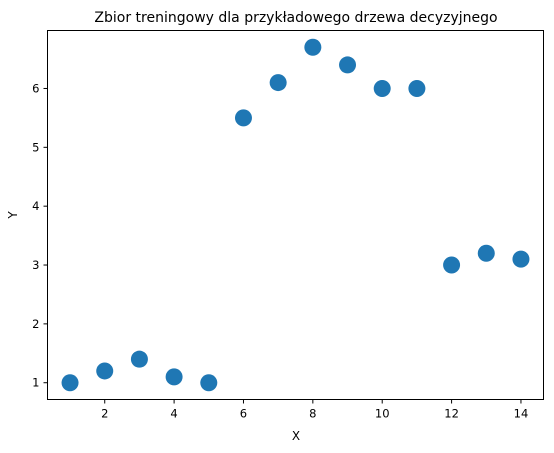 The height and width of the screenshot is (453, 554). What do you see at coordinates (243, 414) in the screenshot?
I see `x-tick-label: 6` at bounding box center [243, 414].